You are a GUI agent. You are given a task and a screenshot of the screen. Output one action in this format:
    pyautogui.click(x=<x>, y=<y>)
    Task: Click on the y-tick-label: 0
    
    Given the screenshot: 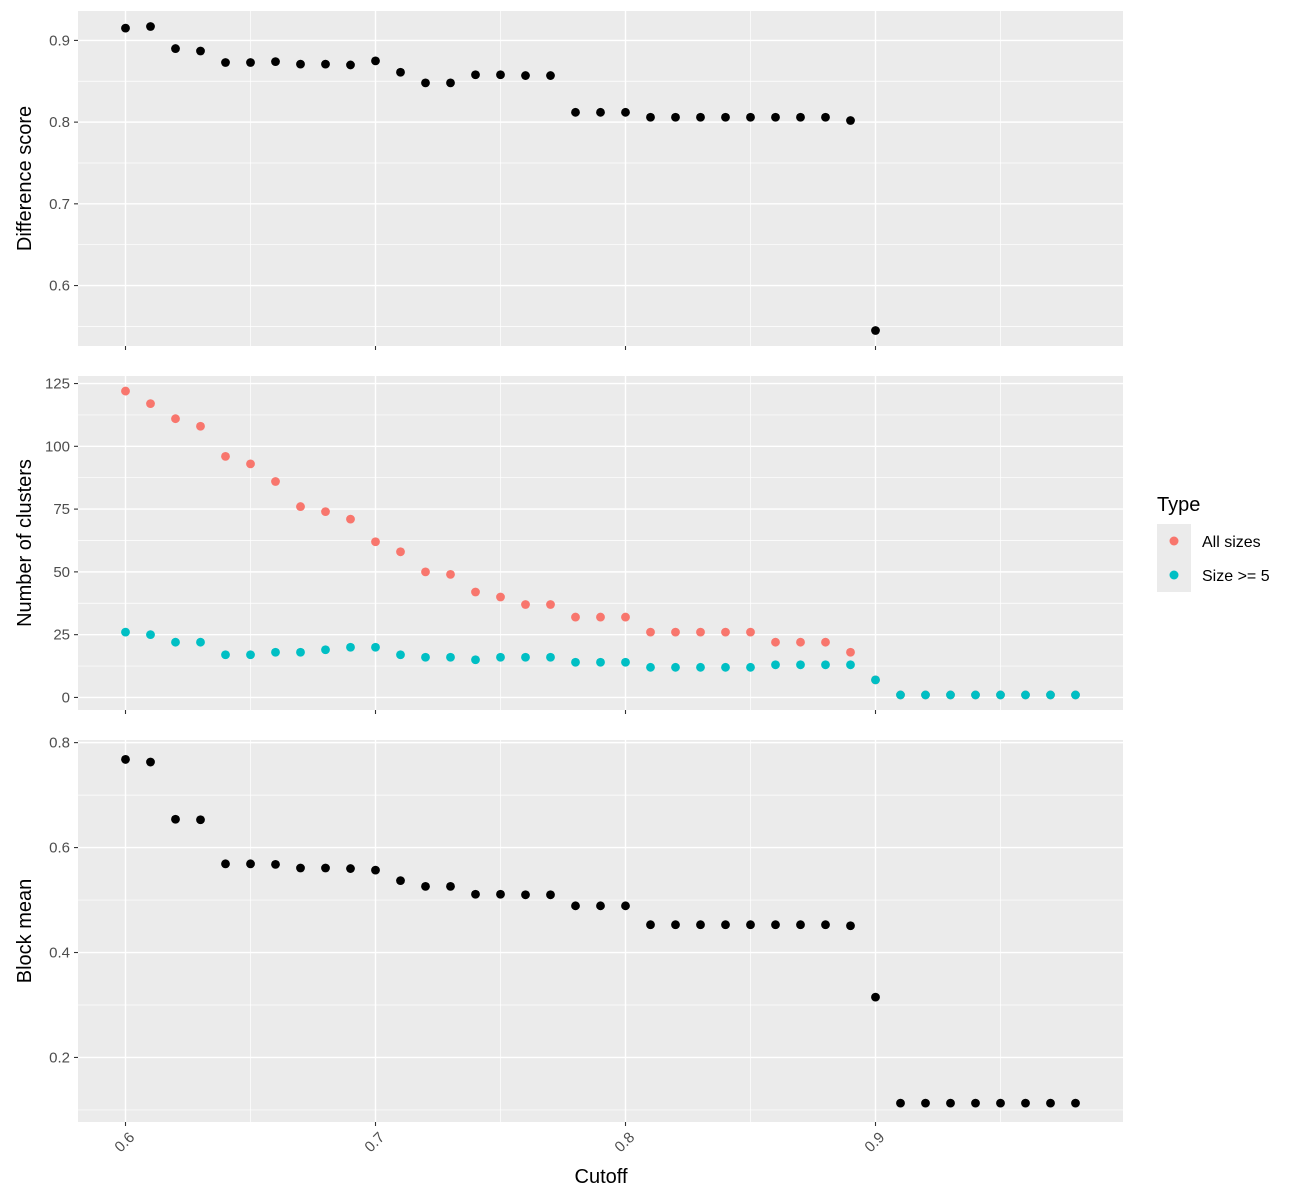 What is the action you would take?
    pyautogui.click(x=66, y=697)
    